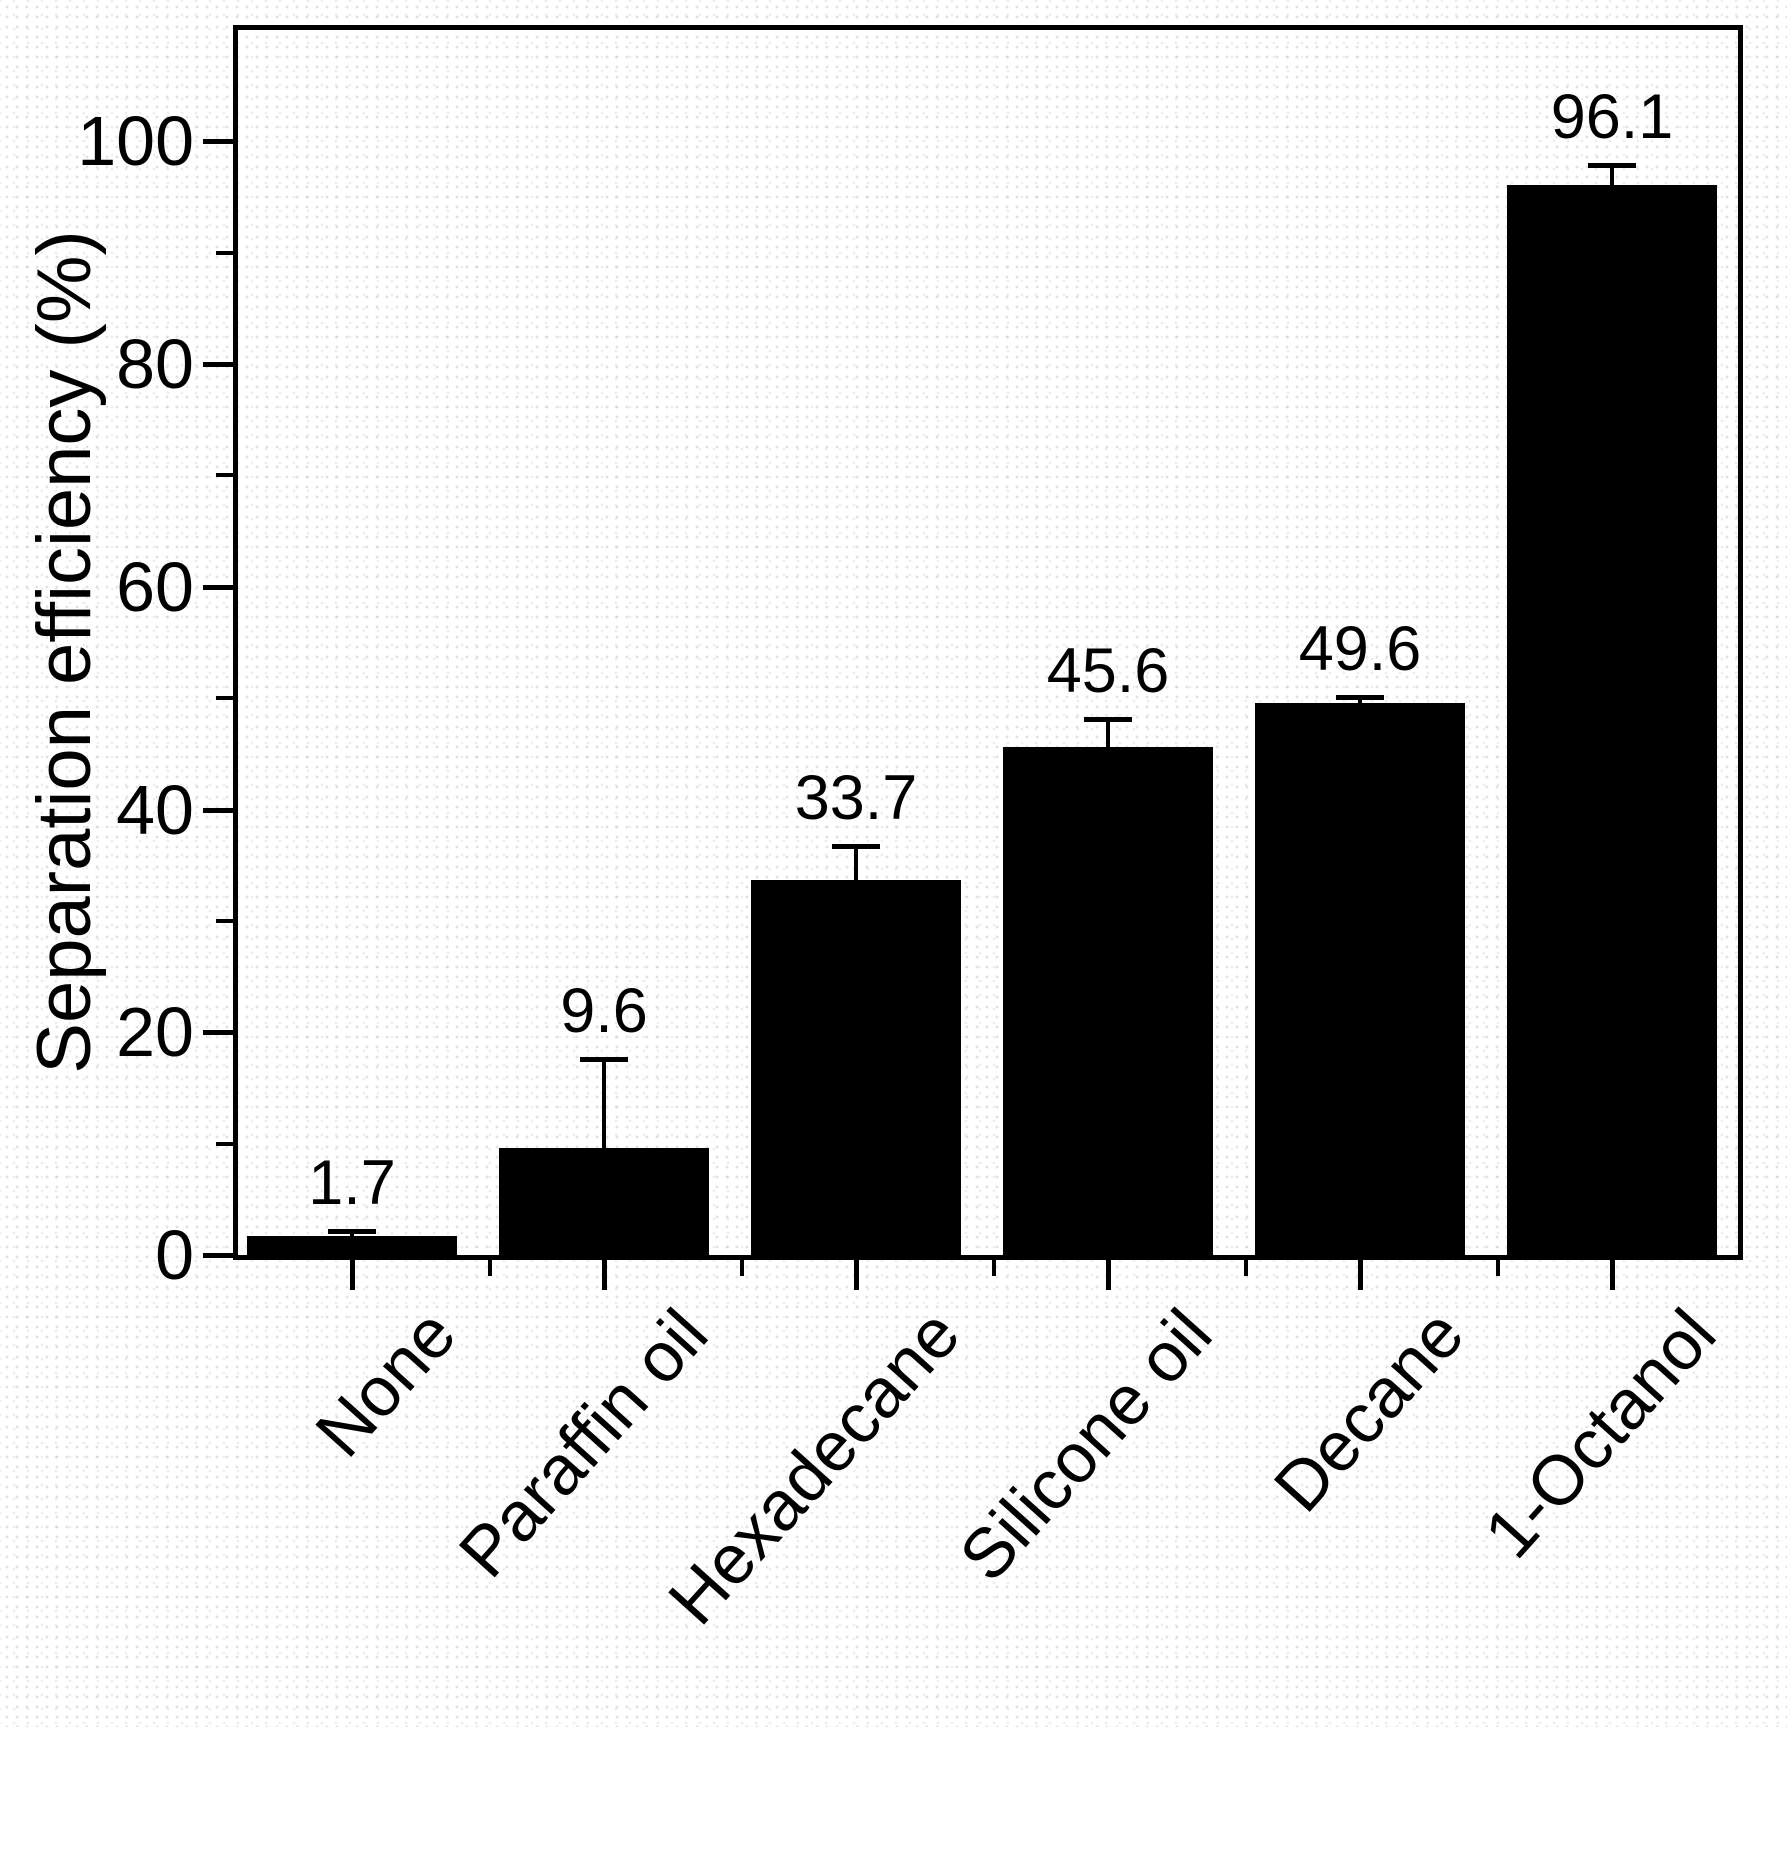 The image size is (1787, 1867). I want to click on bar-hexadecane, so click(856, 1067).